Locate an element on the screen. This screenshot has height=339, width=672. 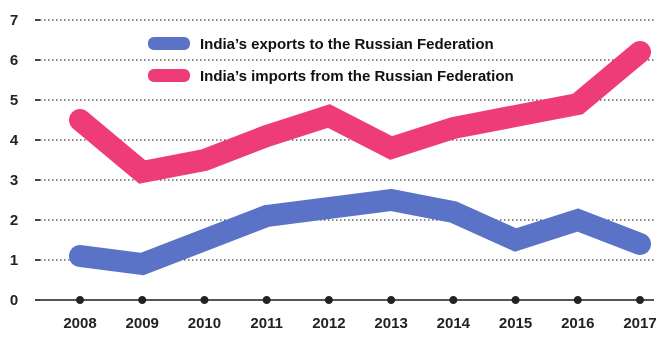
x-tick-label: 2016 is located at coordinates (577, 323).